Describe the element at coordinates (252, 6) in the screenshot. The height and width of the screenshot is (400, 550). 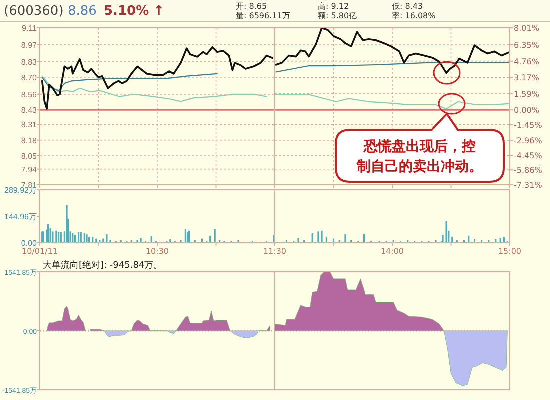
I see `text: 开: 8.65` at that location.